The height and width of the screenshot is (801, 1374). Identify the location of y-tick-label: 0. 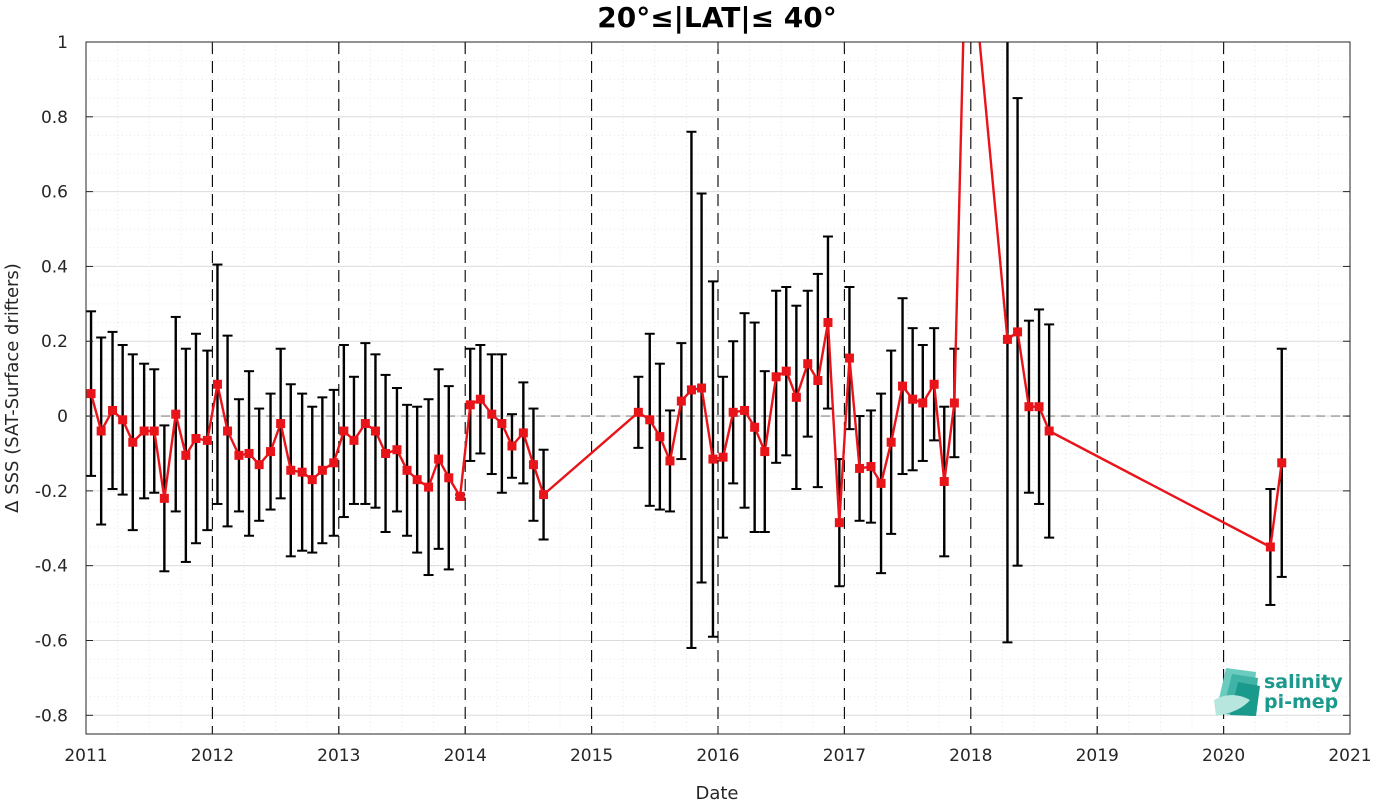
(62, 417).